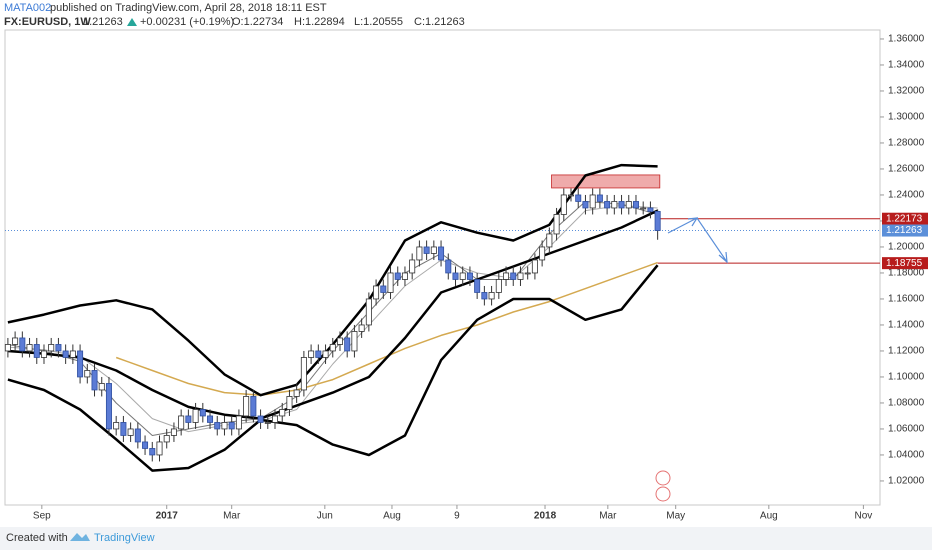 This screenshot has width=932, height=550. Describe the element at coordinates (906, 351) in the screenshot. I see `y-tick-label: 1.12000` at that location.